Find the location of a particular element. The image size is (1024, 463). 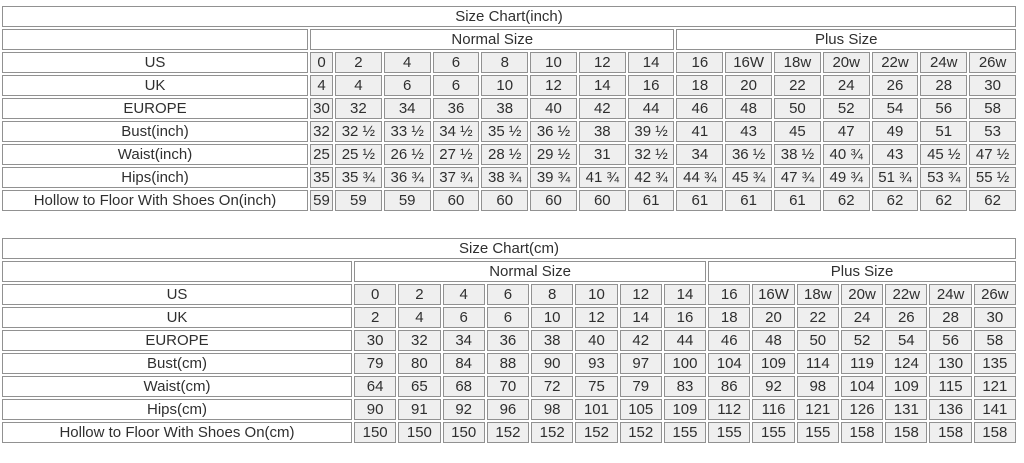

value-cell: 155 is located at coordinates (729, 432).